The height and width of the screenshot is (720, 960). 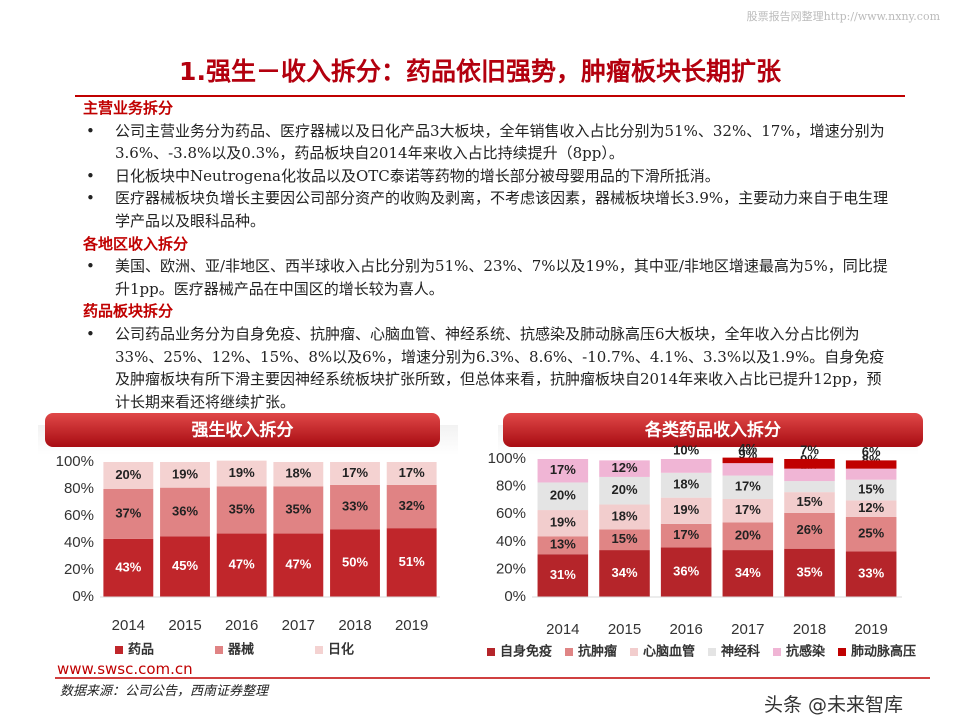 What do you see at coordinates (669, 650) in the screenshot?
I see `legend-label: 心脑血管` at bounding box center [669, 650].